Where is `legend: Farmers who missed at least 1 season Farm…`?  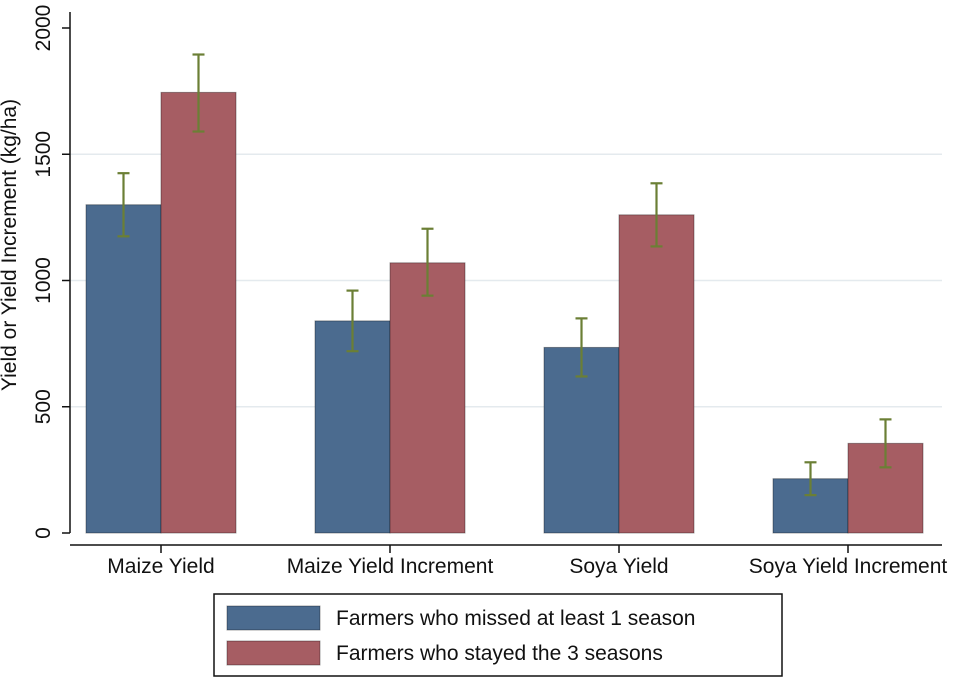
legend: Farmers who missed at least 1 season Farm… is located at coordinates (498, 635).